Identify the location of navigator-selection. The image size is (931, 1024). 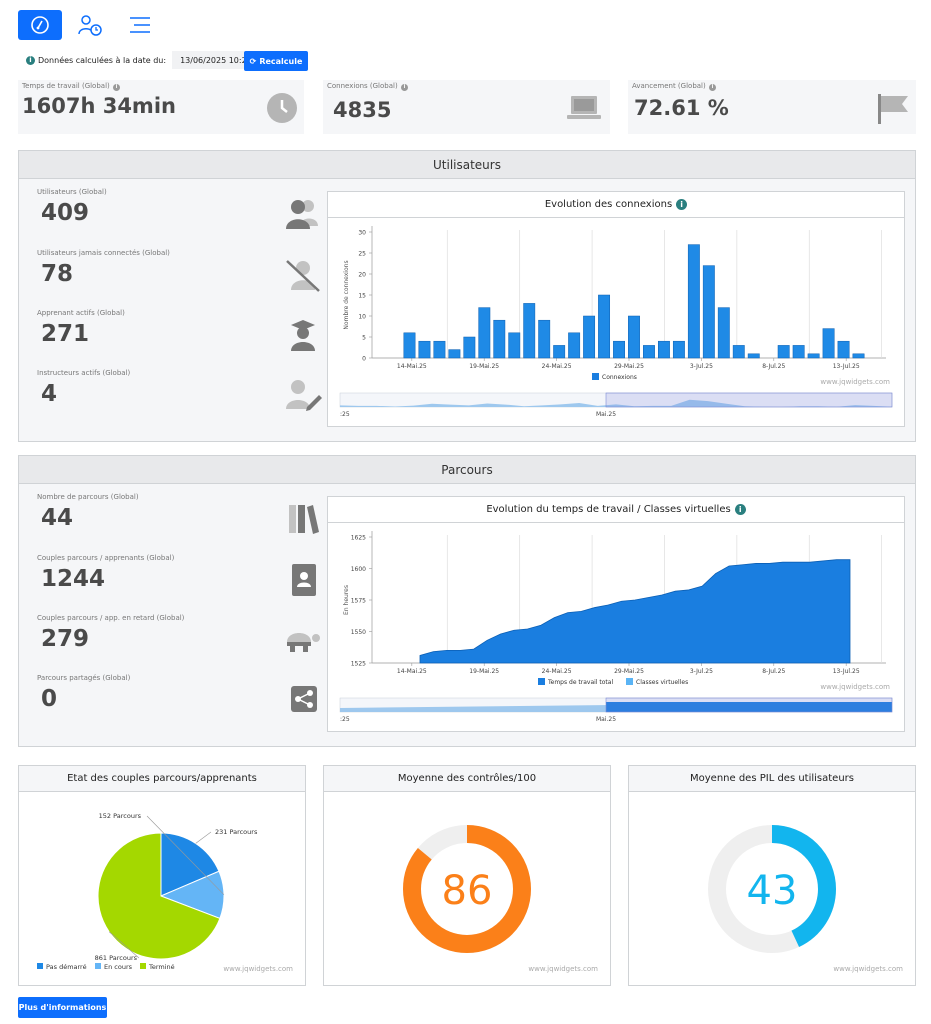
(749, 705).